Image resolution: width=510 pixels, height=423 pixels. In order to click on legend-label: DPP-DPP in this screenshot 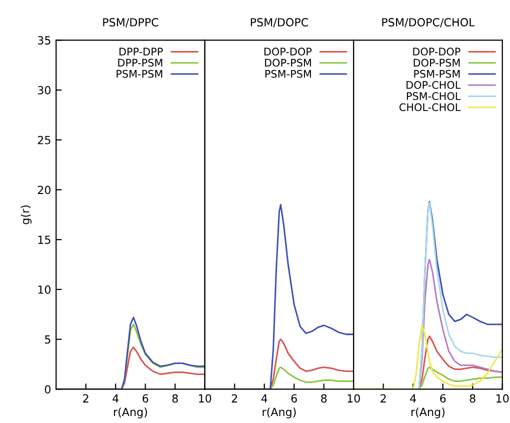, I will do `click(141, 52)`.